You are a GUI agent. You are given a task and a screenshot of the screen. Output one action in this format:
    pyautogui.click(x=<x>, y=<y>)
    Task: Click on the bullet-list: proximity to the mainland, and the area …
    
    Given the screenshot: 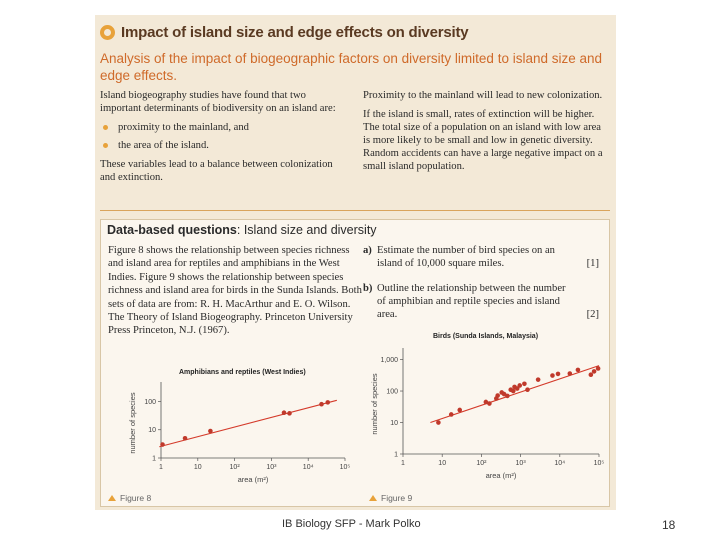 What is the action you would take?
    pyautogui.click(x=223, y=136)
    